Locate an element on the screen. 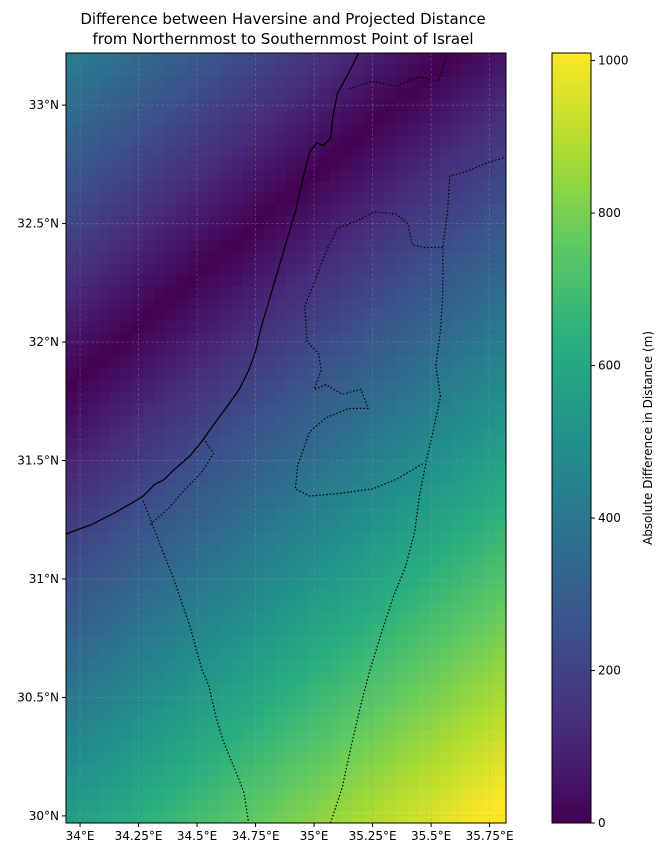 The image size is (665, 854). border-path is located at coordinates (385, 609).